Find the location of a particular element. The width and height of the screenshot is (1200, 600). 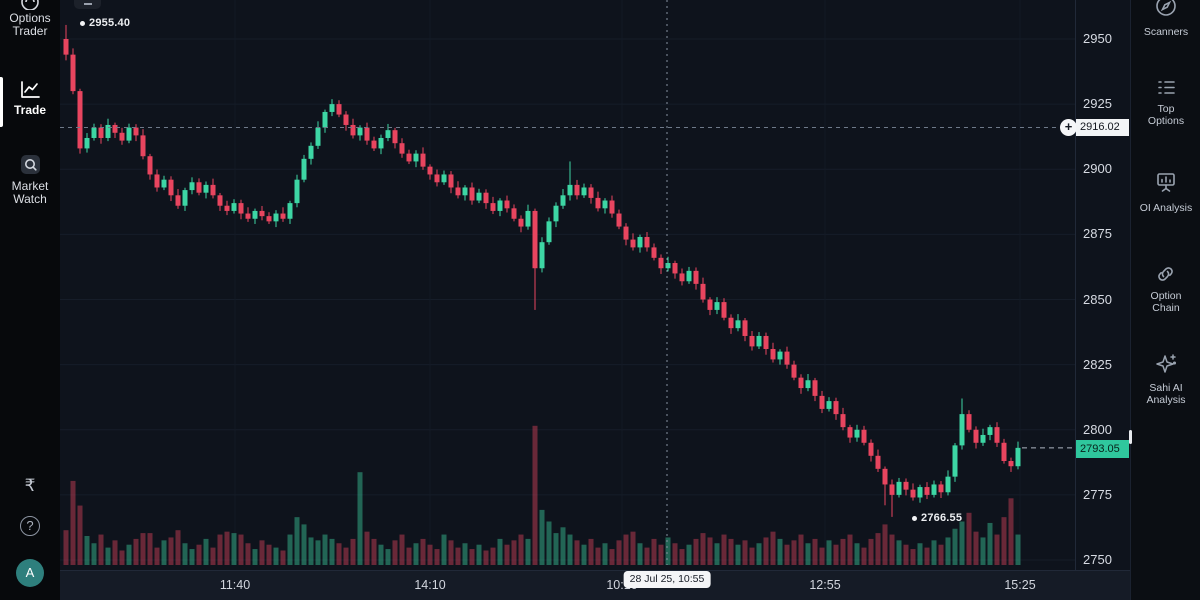

session-low-marker: 2766.55 is located at coordinates (937, 518).